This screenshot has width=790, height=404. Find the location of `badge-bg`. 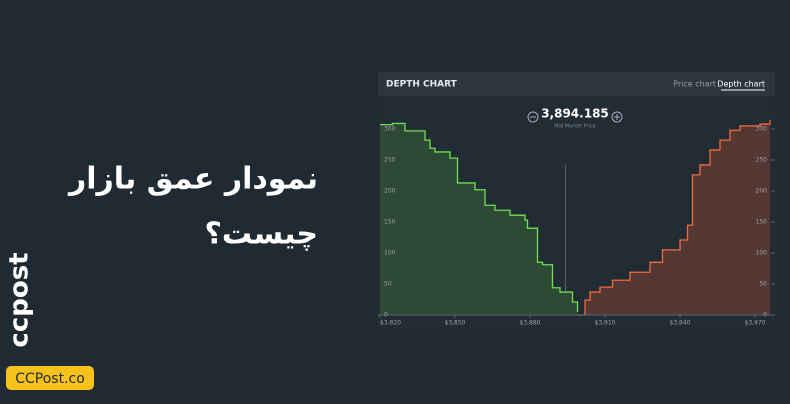

badge-bg is located at coordinates (50, 378).